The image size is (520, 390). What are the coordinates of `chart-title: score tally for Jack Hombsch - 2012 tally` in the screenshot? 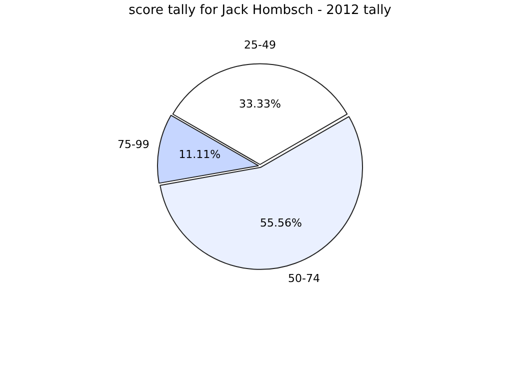 It's located at (260, 11).